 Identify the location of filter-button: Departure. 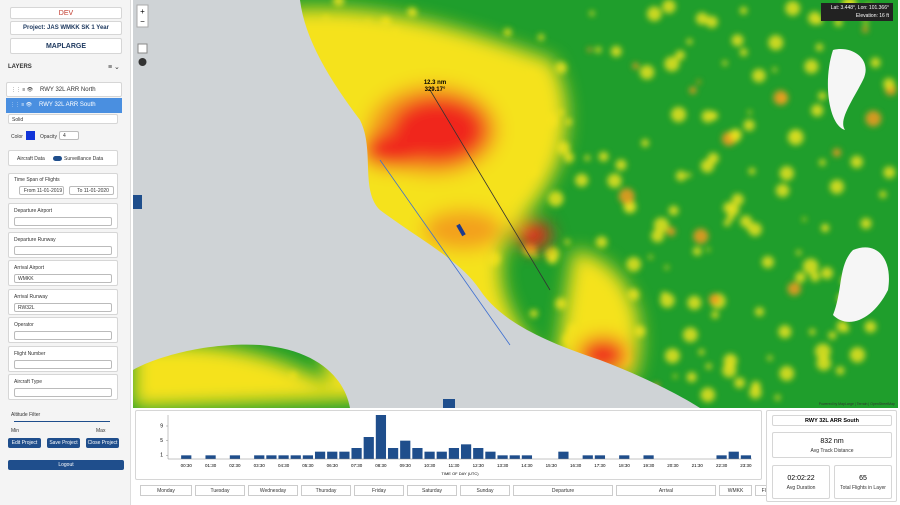
(563, 490).